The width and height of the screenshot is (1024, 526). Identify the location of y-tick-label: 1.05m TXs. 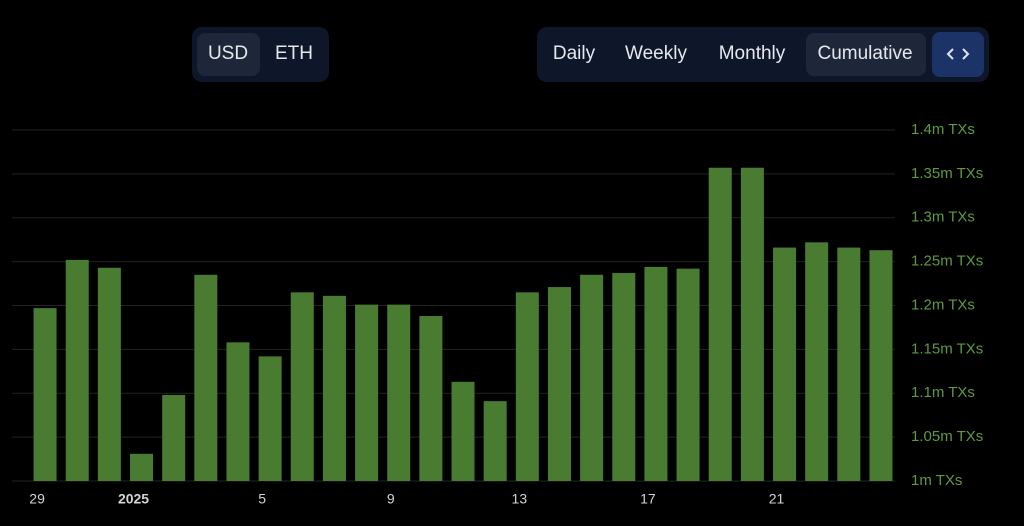
(947, 436).